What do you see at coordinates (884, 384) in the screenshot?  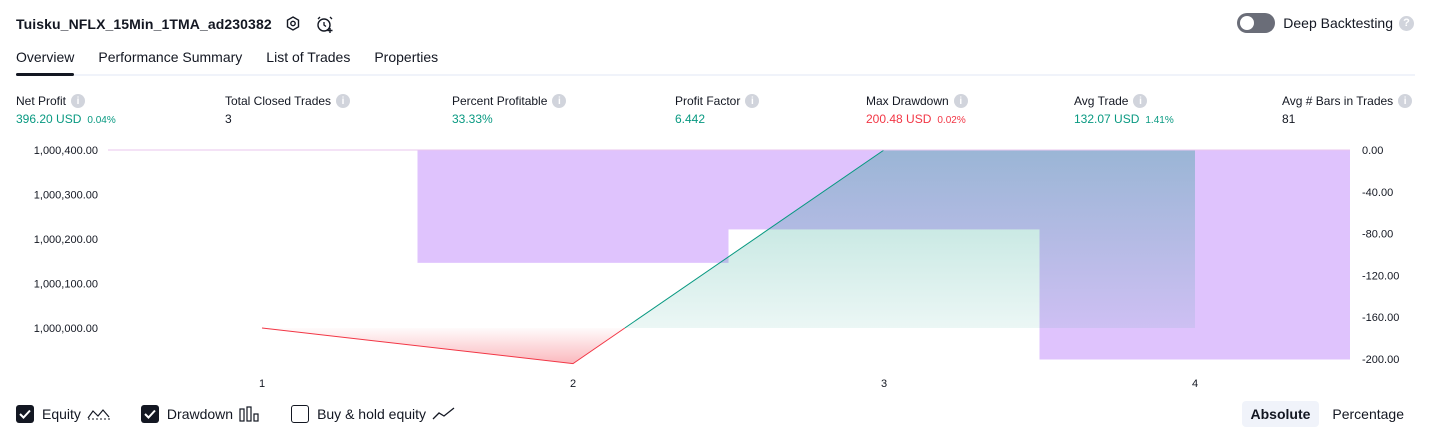 I see `x-axis-tick-label: 3` at bounding box center [884, 384].